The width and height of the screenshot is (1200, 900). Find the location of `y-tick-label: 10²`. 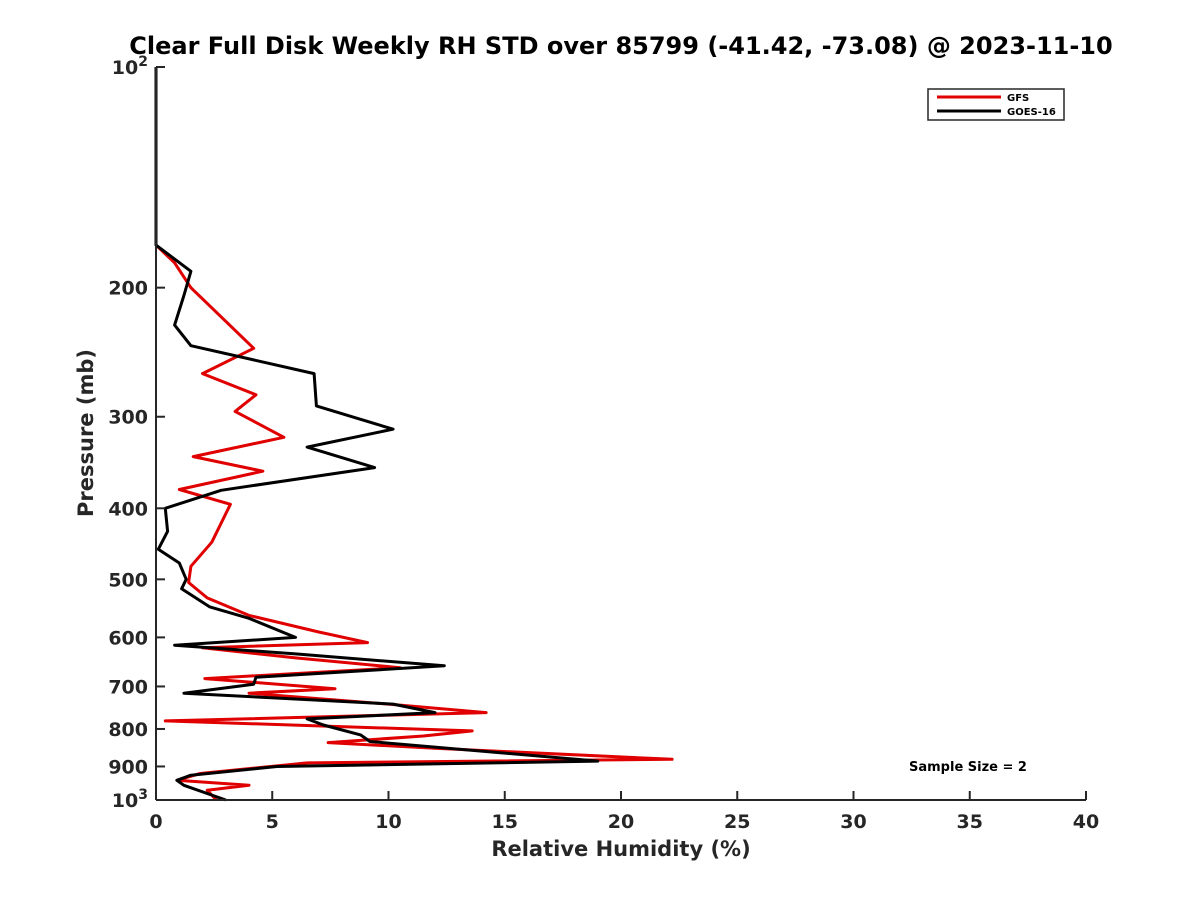

y-tick-label: 10² is located at coordinates (130, 66).